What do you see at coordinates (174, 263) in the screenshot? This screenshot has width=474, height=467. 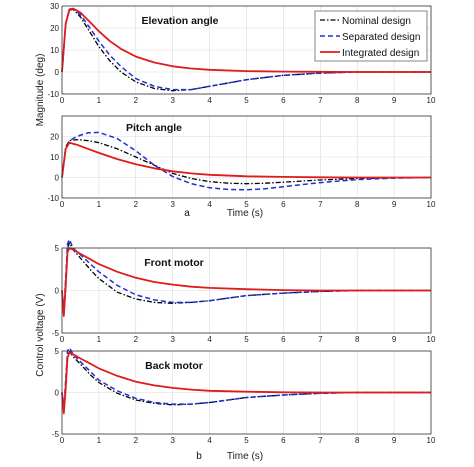 I see `plot-title: Front motor` at bounding box center [174, 263].